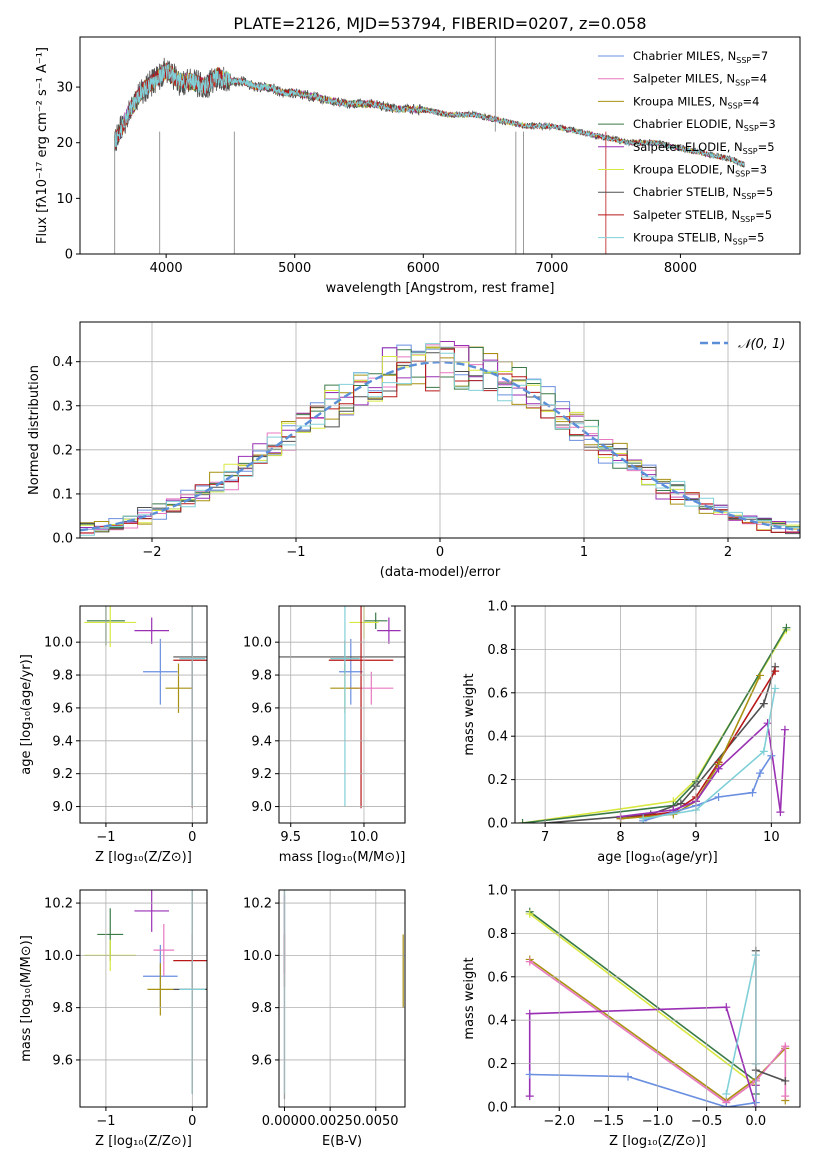 The height and width of the screenshot is (1170, 819). What do you see at coordinates (429, 112) in the screenshot?
I see `spectrum-line` at bounding box center [429, 112].